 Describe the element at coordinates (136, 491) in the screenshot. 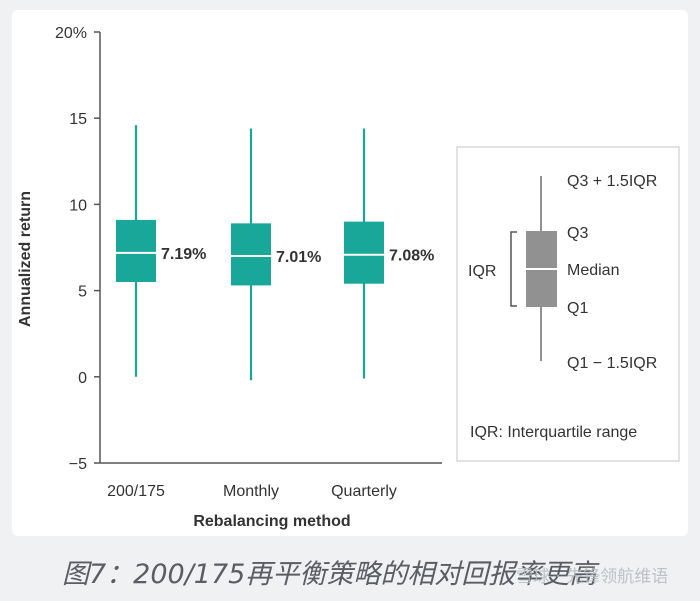

I see `x-tick-label: 200/175` at that location.